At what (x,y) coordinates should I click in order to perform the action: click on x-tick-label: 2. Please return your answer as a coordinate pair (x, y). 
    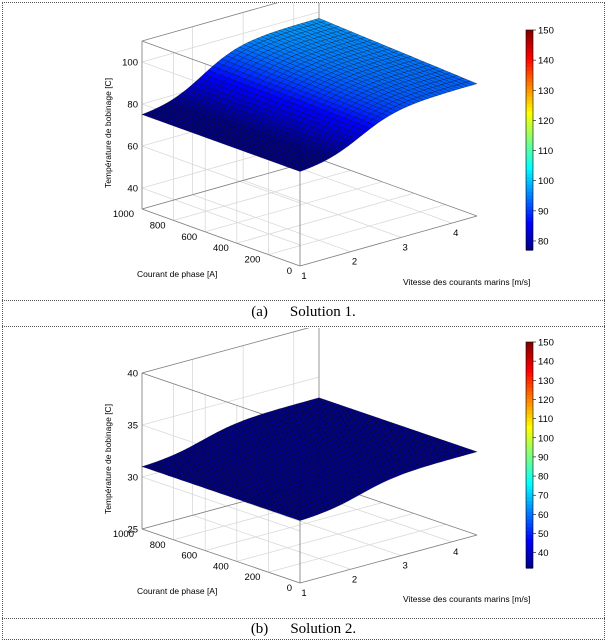
    Looking at the image, I should click on (354, 579).